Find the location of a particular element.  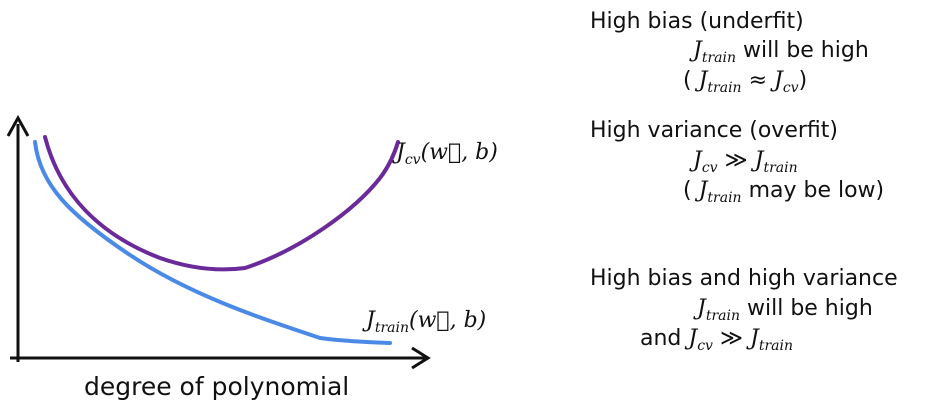

both-title: High bias and high variance is located at coordinates (744, 278).